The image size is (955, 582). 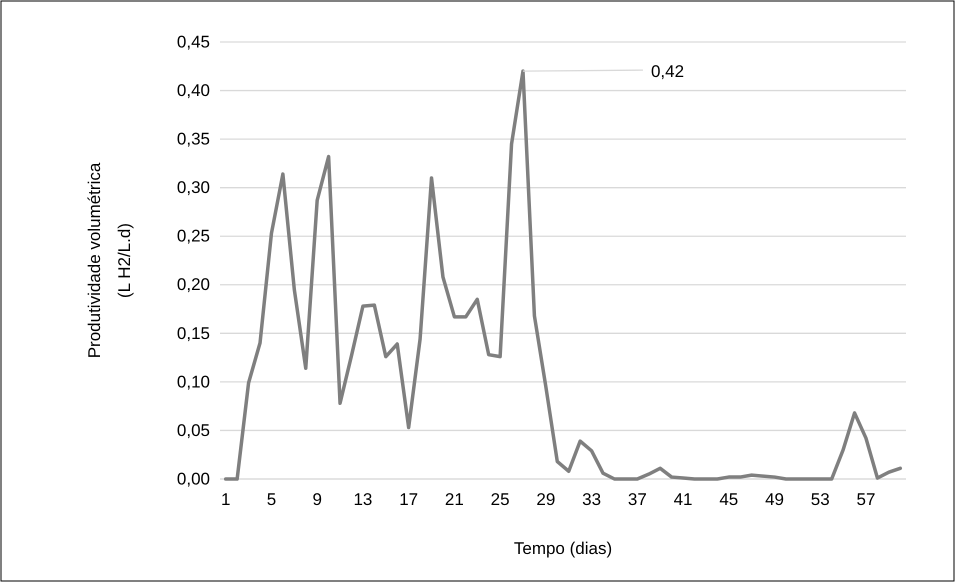 What do you see at coordinates (193, 382) in the screenshot?
I see `y-tick-label: 0,10` at bounding box center [193, 382].